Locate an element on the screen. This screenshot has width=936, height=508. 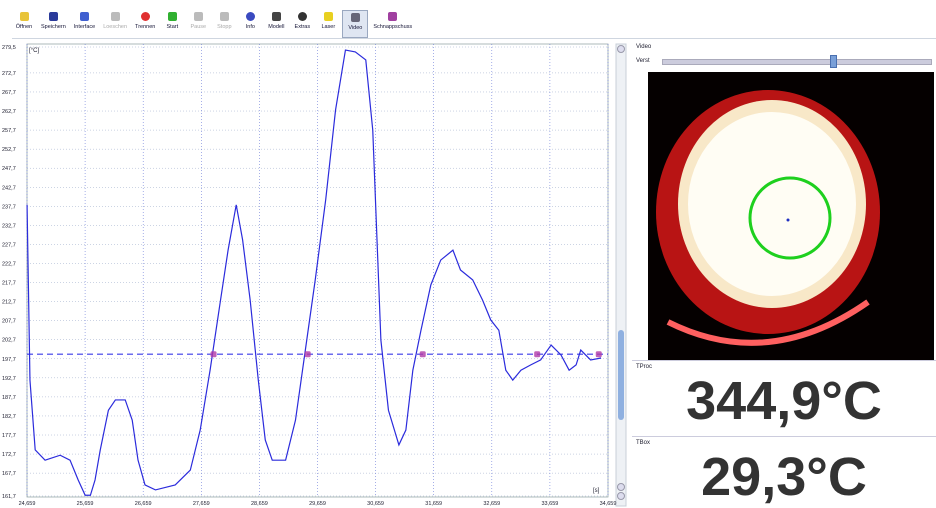
toolbar-button: Stopp is located at coordinates (224, 24).